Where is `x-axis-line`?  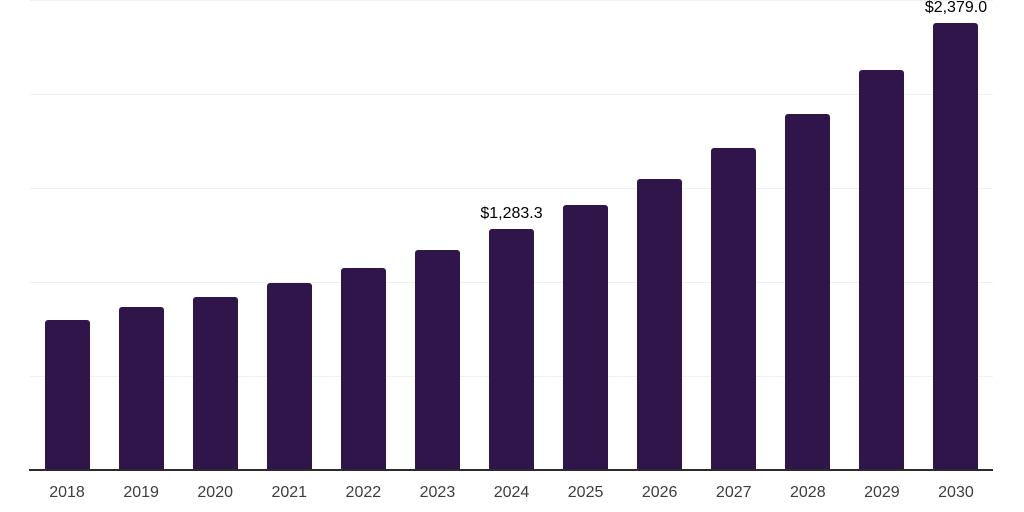
x-axis-line is located at coordinates (511, 470).